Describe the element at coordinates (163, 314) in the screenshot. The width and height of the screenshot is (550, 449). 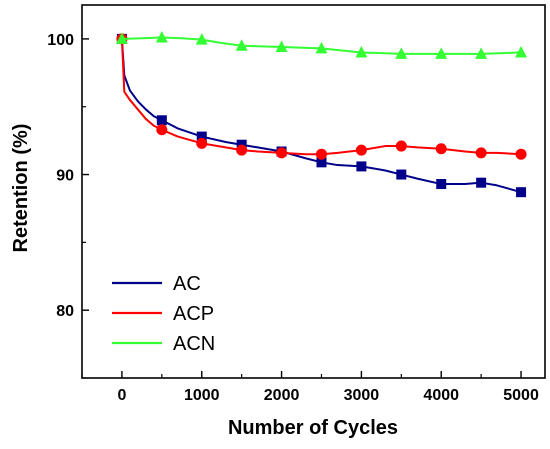
I see `legend: AC ACP ACN` at that location.